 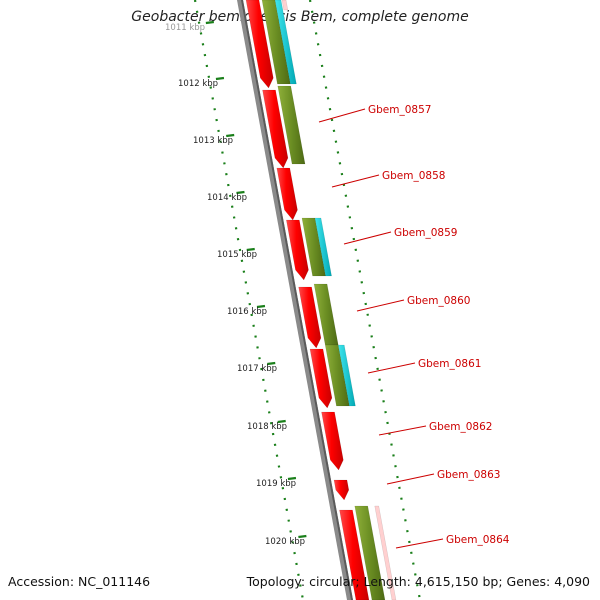 I want to click on ruler-label: 1016 kbp, so click(x=247, y=312).